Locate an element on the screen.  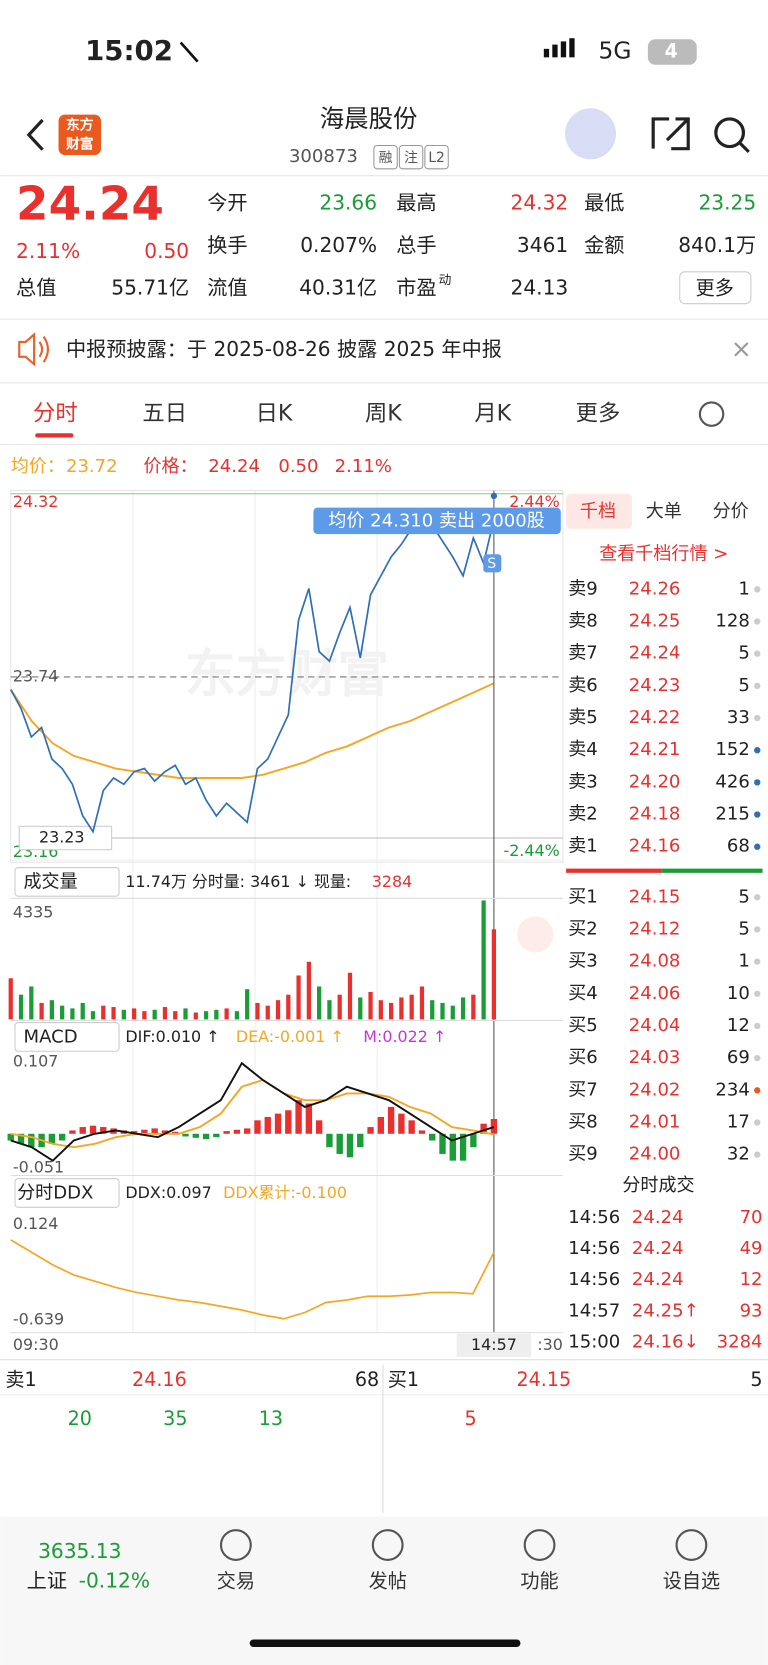
low-label: 23.23 is located at coordinates (62, 837).